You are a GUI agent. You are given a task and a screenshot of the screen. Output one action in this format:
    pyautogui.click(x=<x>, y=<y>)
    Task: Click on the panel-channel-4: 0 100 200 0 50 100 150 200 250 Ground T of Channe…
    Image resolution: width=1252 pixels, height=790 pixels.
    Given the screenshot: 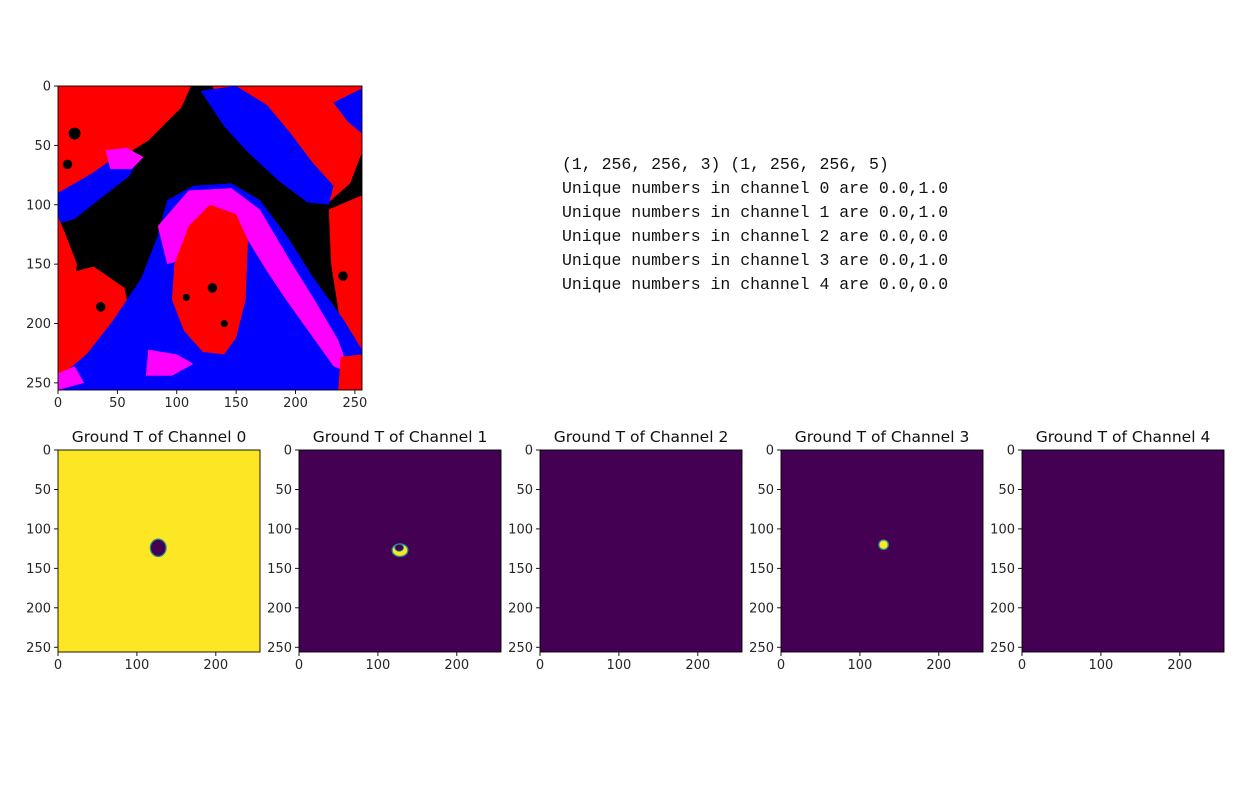 What is the action you would take?
    pyautogui.click(x=1107, y=550)
    